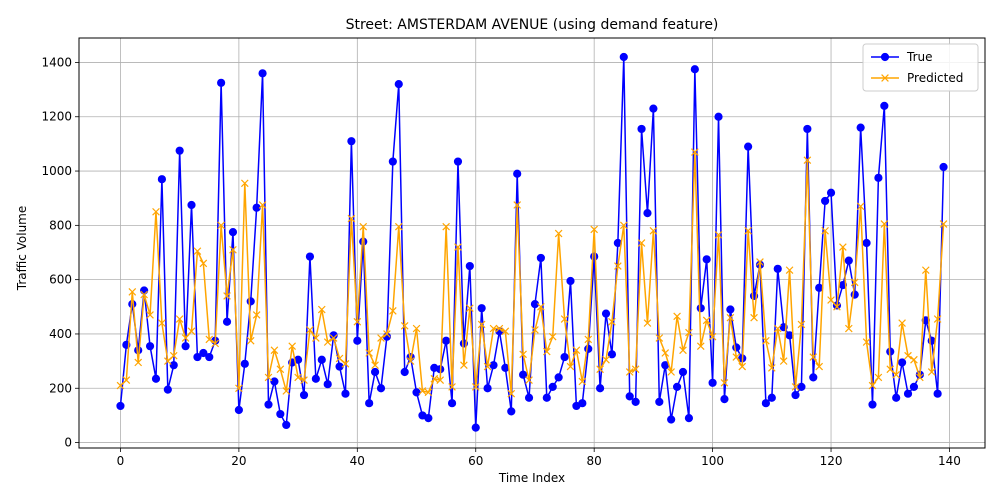  I want to click on legend: True Predicted, so click(920, 67).